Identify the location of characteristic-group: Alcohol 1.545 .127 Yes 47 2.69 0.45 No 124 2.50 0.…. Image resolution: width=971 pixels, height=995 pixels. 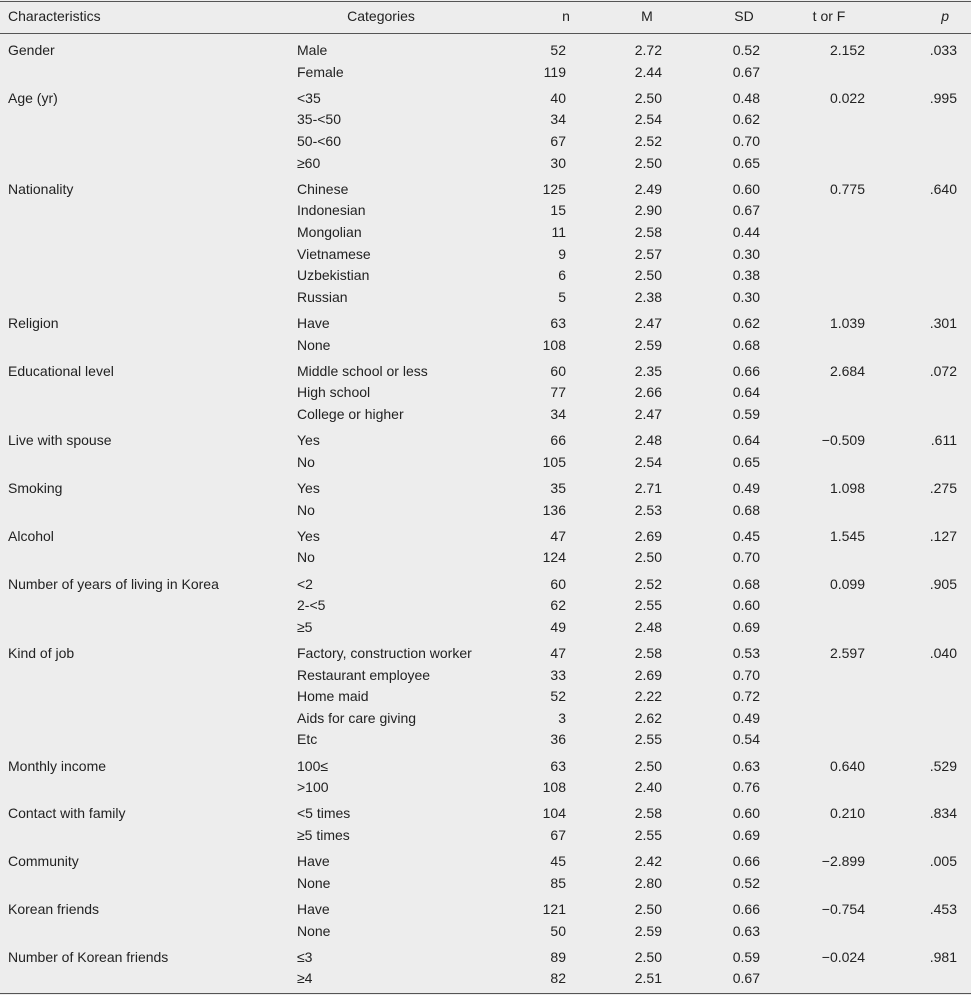
(485, 548).